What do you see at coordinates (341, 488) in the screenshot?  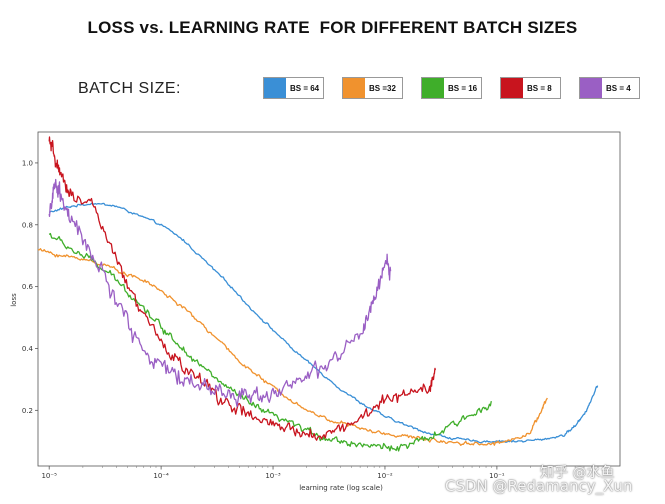 I see `x-axis-label: learning rate (log scale)` at bounding box center [341, 488].